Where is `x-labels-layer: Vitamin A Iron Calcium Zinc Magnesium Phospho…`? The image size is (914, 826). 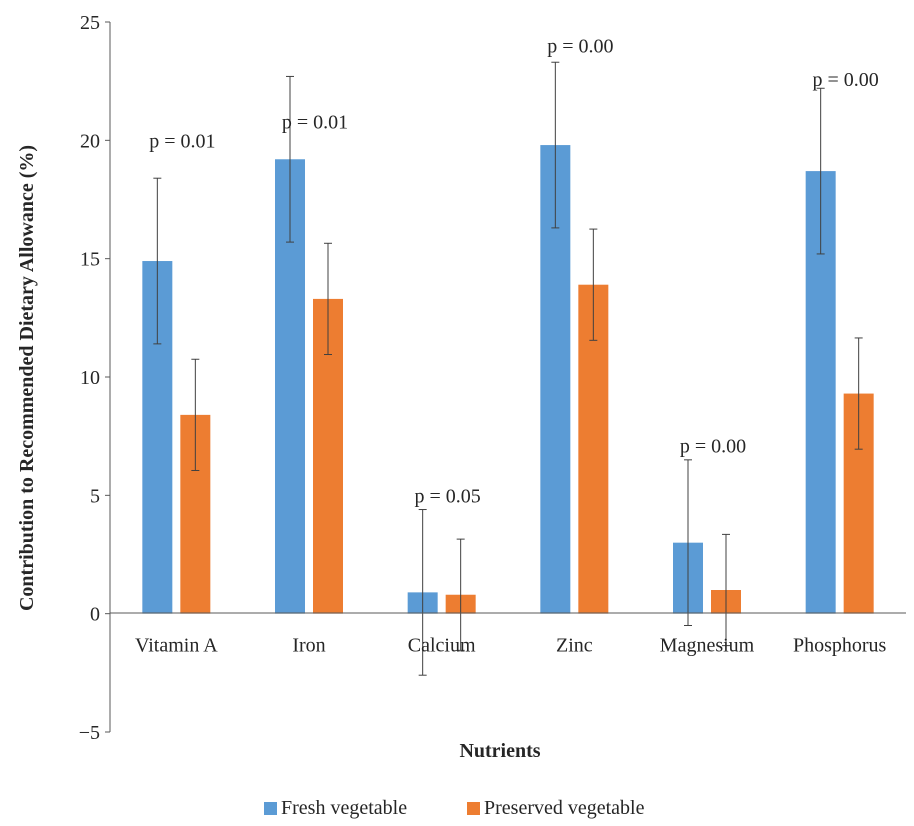 x-labels-layer: Vitamin A Iron Calcium Zinc Magnesium Phospho… is located at coordinates (511, 646).